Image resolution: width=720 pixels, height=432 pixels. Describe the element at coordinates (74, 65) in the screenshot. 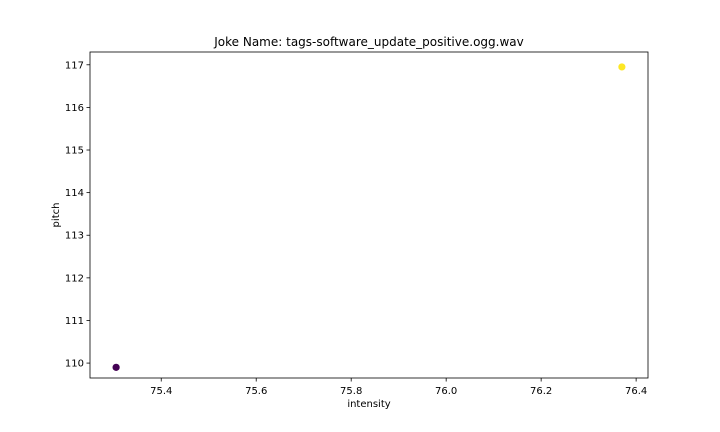

I see `y-tick-label: 117` at that location.